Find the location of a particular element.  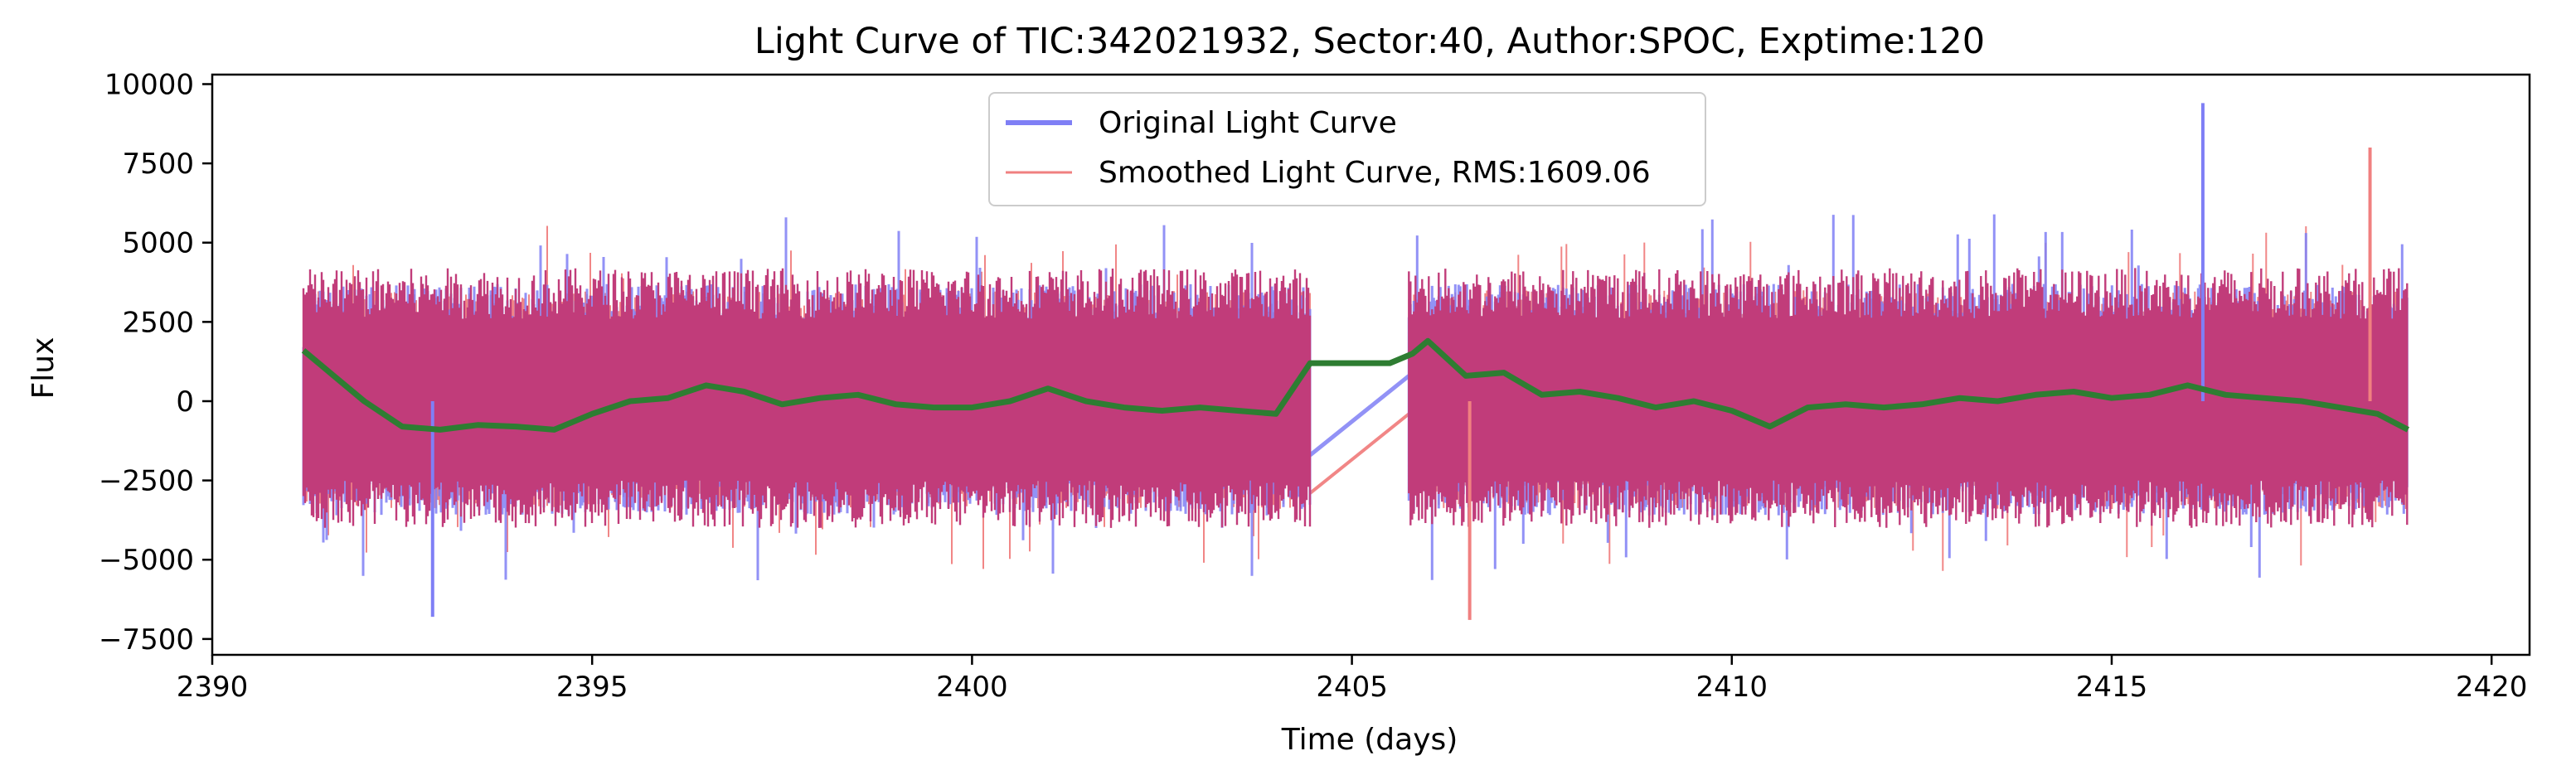

x-axis: 2390 2395 2400 2405 2410 2415 2420 is located at coordinates (1352, 679).